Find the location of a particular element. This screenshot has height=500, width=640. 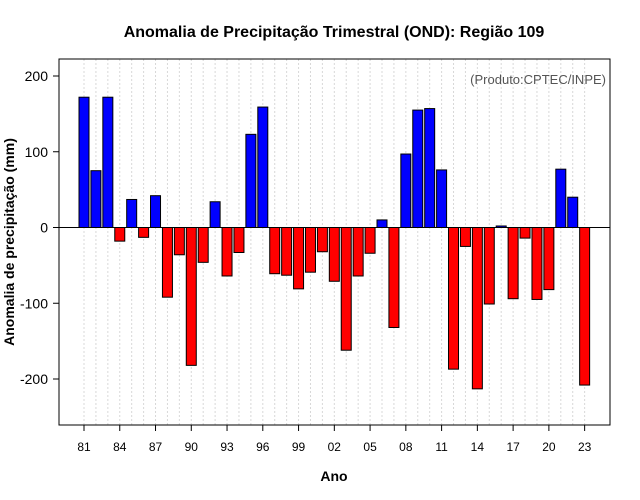

credit-label: (Produto:CPTEC/INPE) is located at coordinates (538, 79).